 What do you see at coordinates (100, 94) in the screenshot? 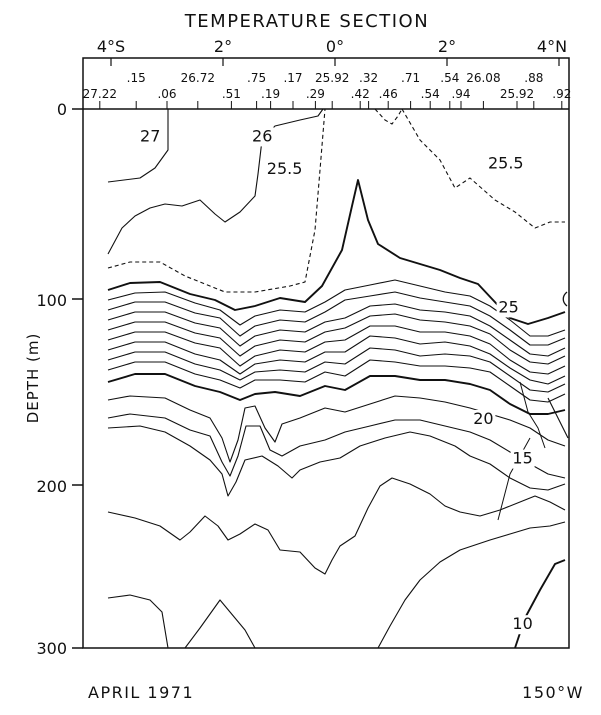
I see `surface-temp-label: 27.22` at bounding box center [100, 94].